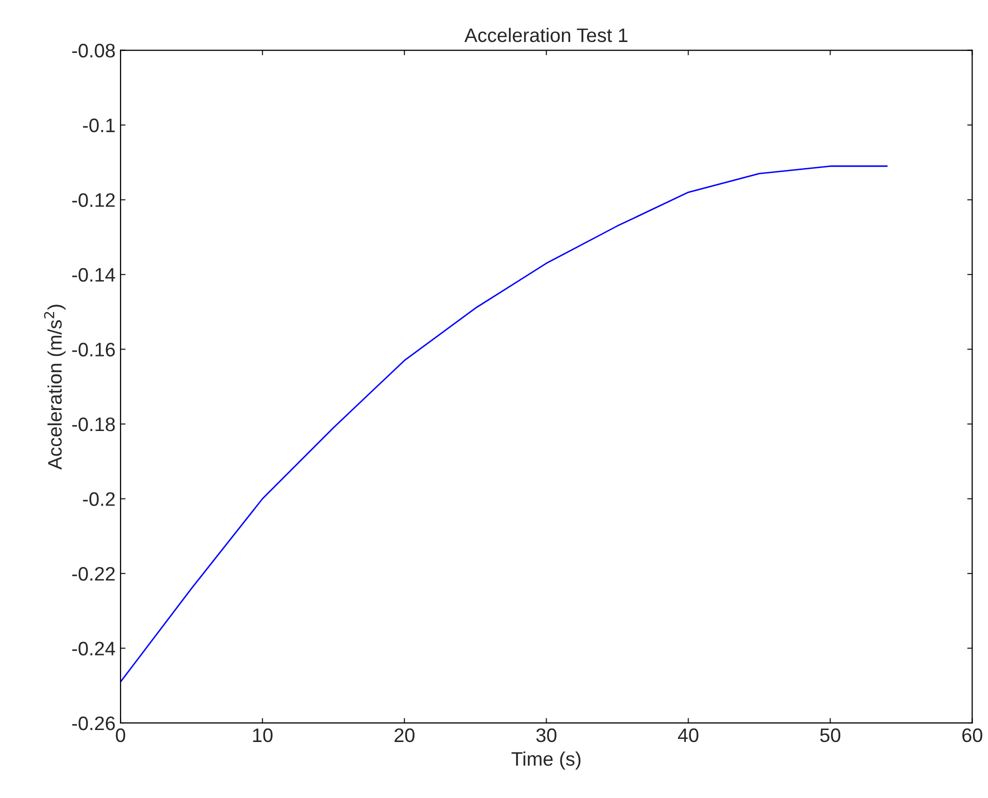 Image resolution: width=988 pixels, height=798 pixels. I want to click on x-tick-label: 40, so click(688, 735).